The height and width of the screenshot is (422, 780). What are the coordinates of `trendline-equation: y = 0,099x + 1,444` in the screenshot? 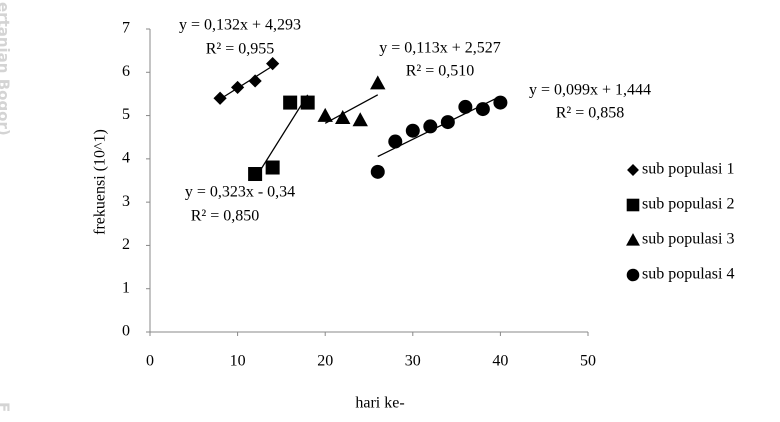 It's located at (590, 90).